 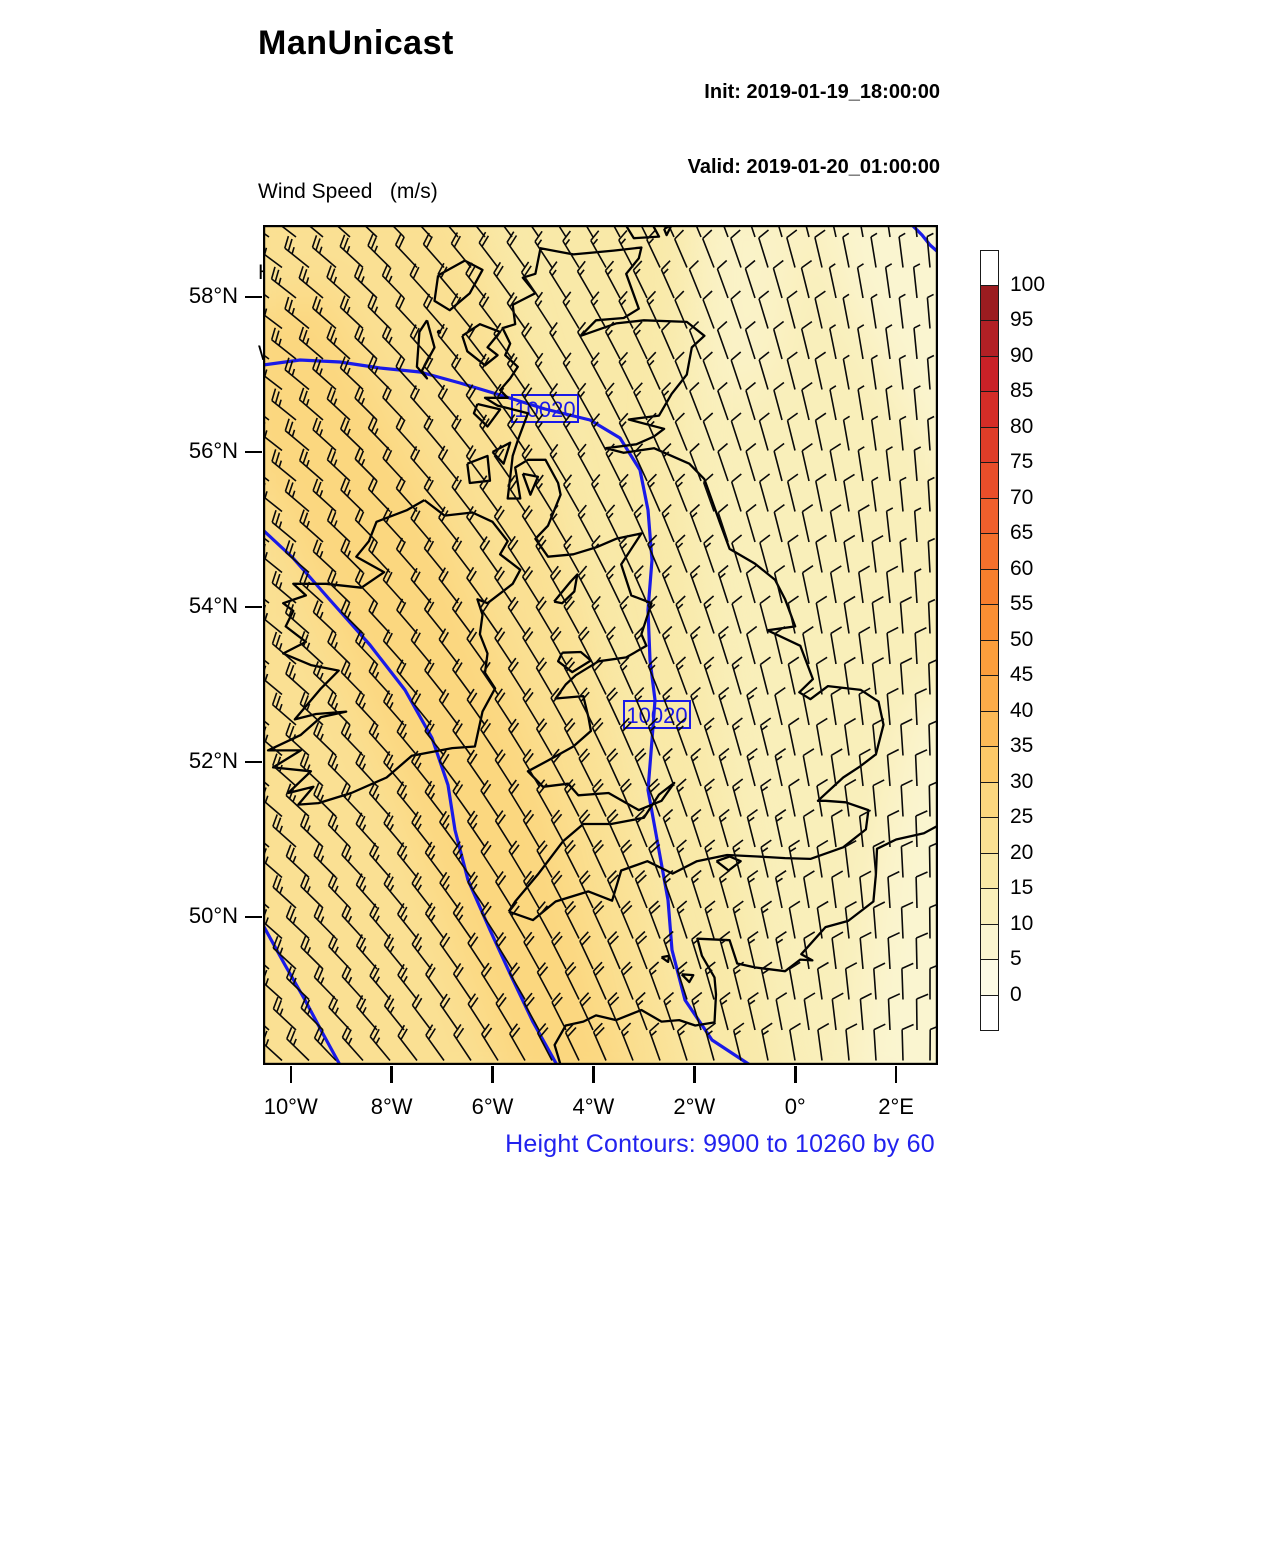 What do you see at coordinates (989, 268) in the screenshot?
I see `colorbar-cell` at bounding box center [989, 268].